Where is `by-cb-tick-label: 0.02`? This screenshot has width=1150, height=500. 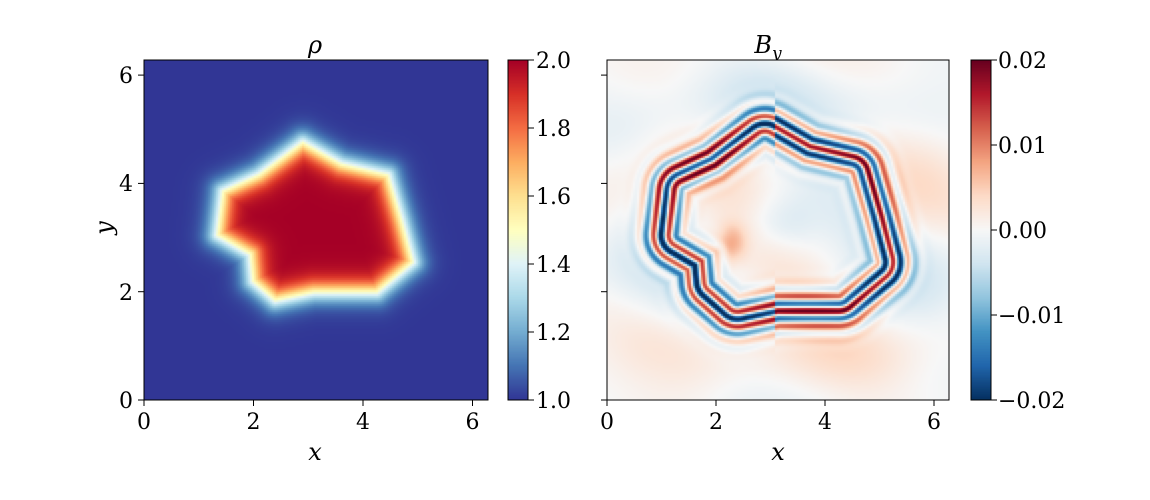 by-cb-tick-label: 0.02 is located at coordinates (1022, 61).